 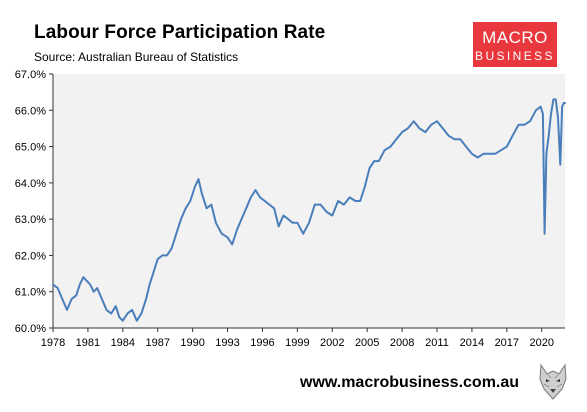 What do you see at coordinates (180, 32) in the screenshot?
I see `chart-title: Labour Force Participation Rate` at bounding box center [180, 32].